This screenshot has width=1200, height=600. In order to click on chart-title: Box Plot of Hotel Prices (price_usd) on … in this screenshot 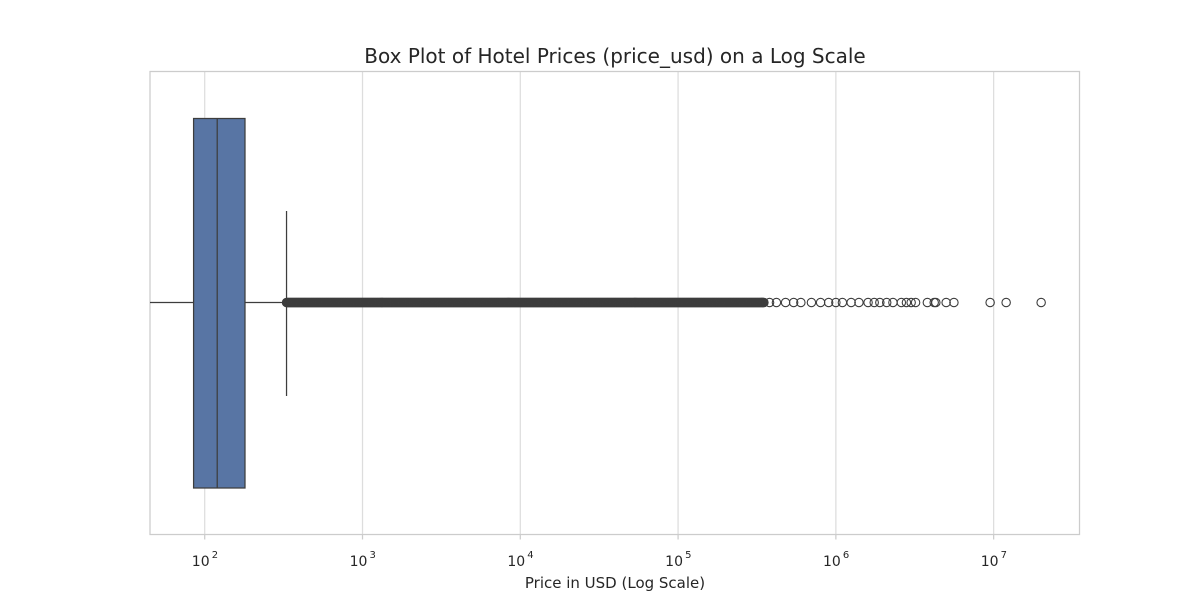, I will do `click(614, 56)`.